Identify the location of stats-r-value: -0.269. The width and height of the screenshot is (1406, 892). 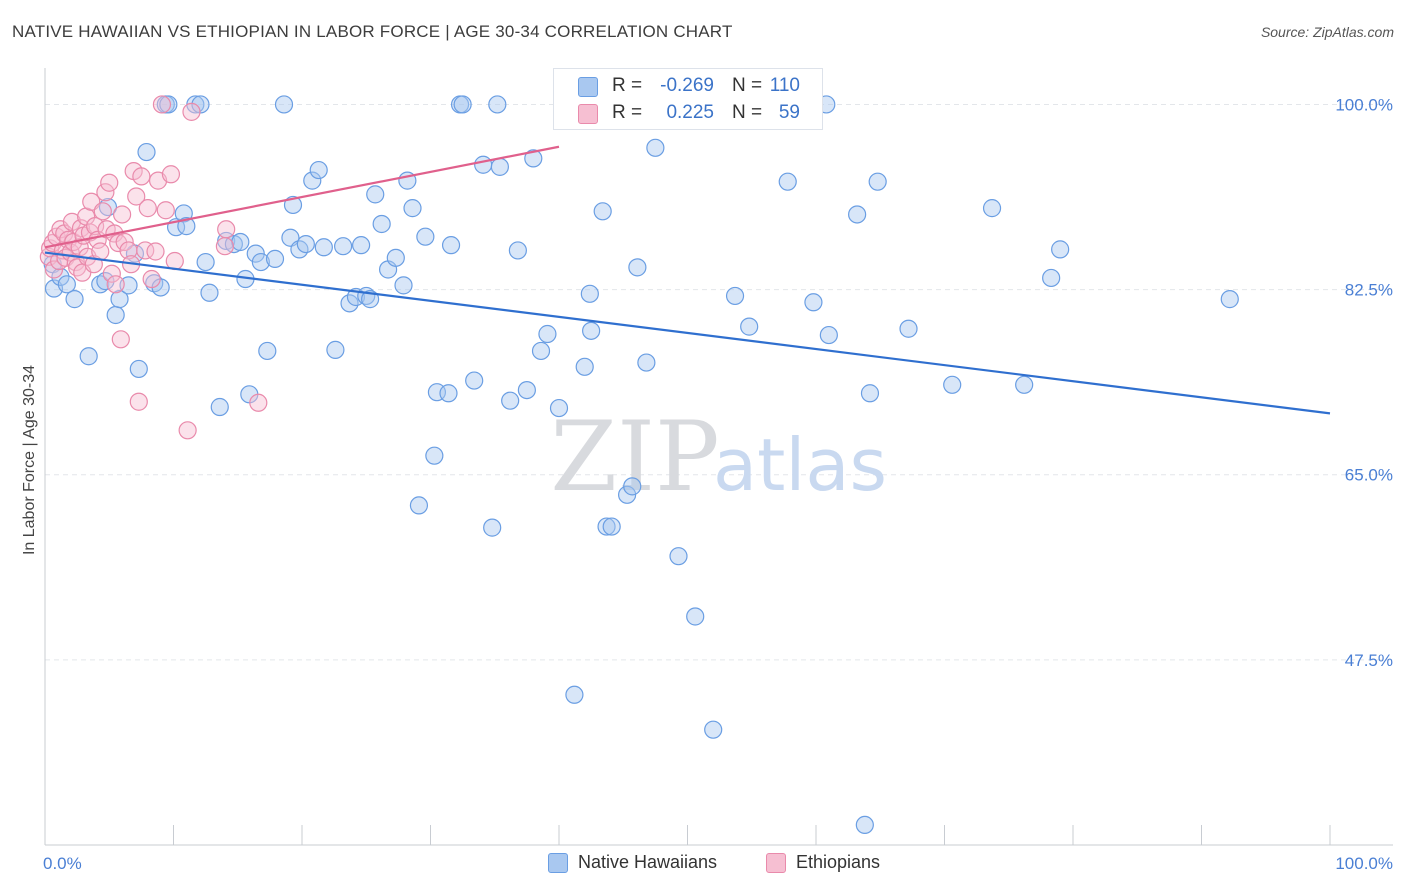
(687, 85).